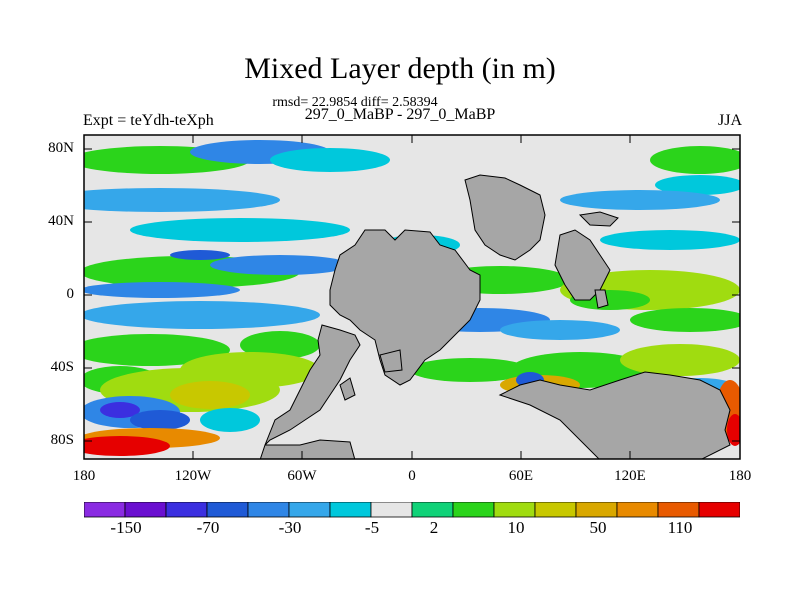 The height and width of the screenshot is (600, 800). What do you see at coordinates (400, 68) in the screenshot?
I see `chart-title: Mixed Layer depth (in m)` at bounding box center [400, 68].